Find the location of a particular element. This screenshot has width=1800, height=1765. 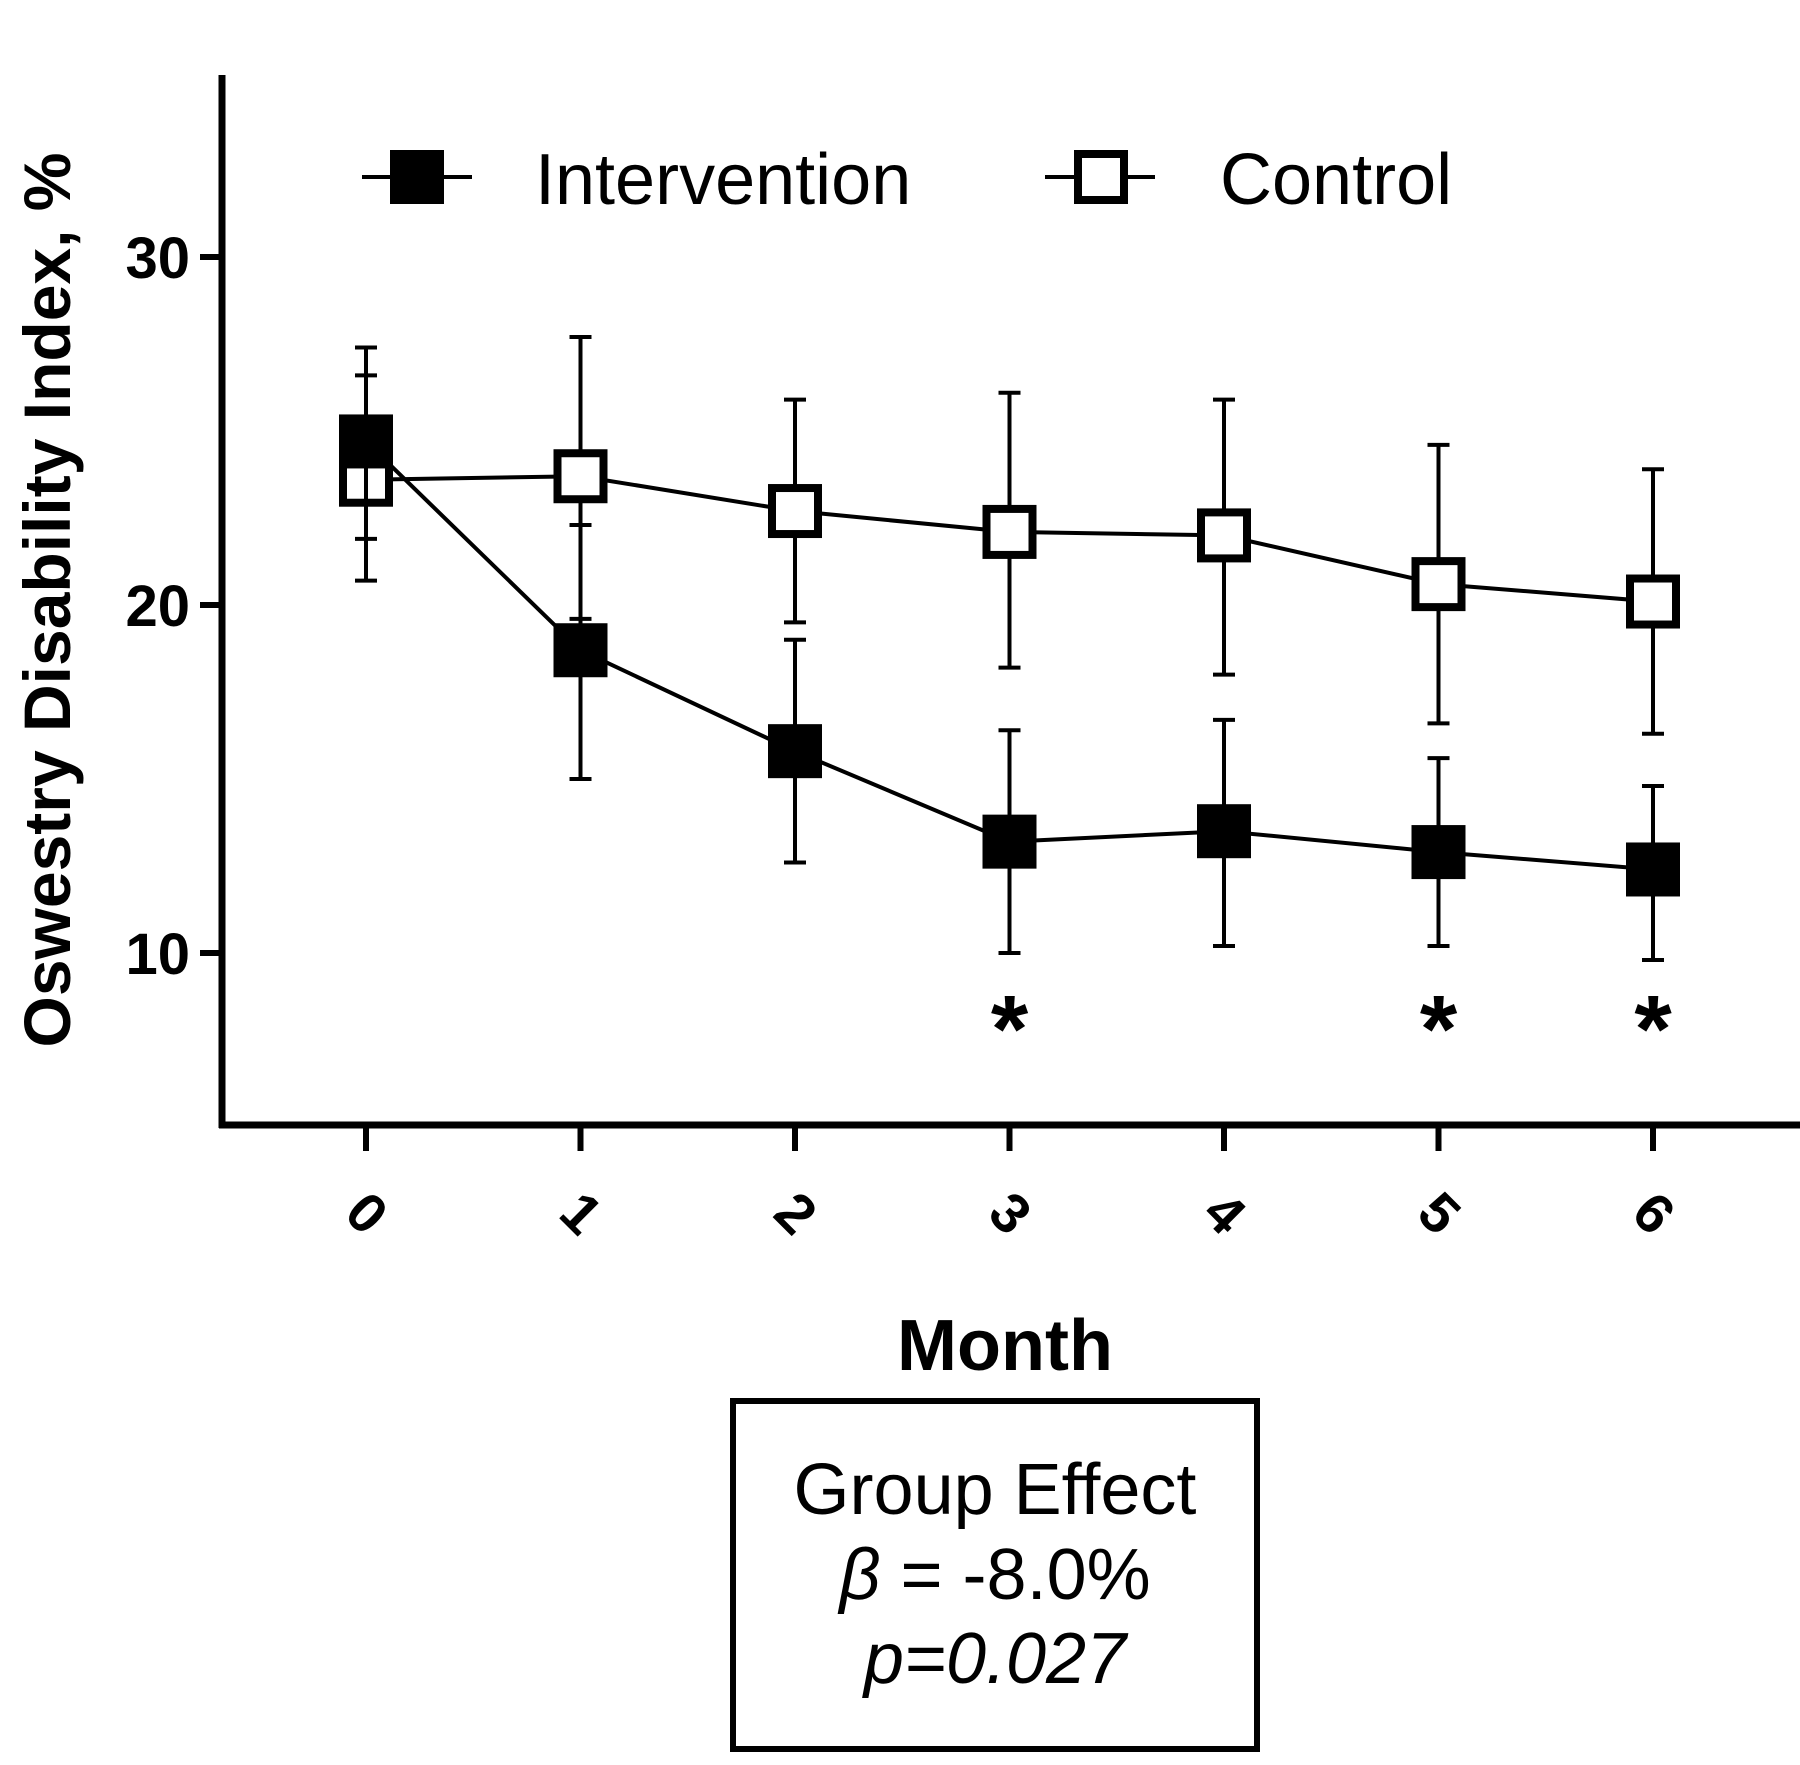

beta-line: β = -8.0% is located at coordinates (994, 1575).